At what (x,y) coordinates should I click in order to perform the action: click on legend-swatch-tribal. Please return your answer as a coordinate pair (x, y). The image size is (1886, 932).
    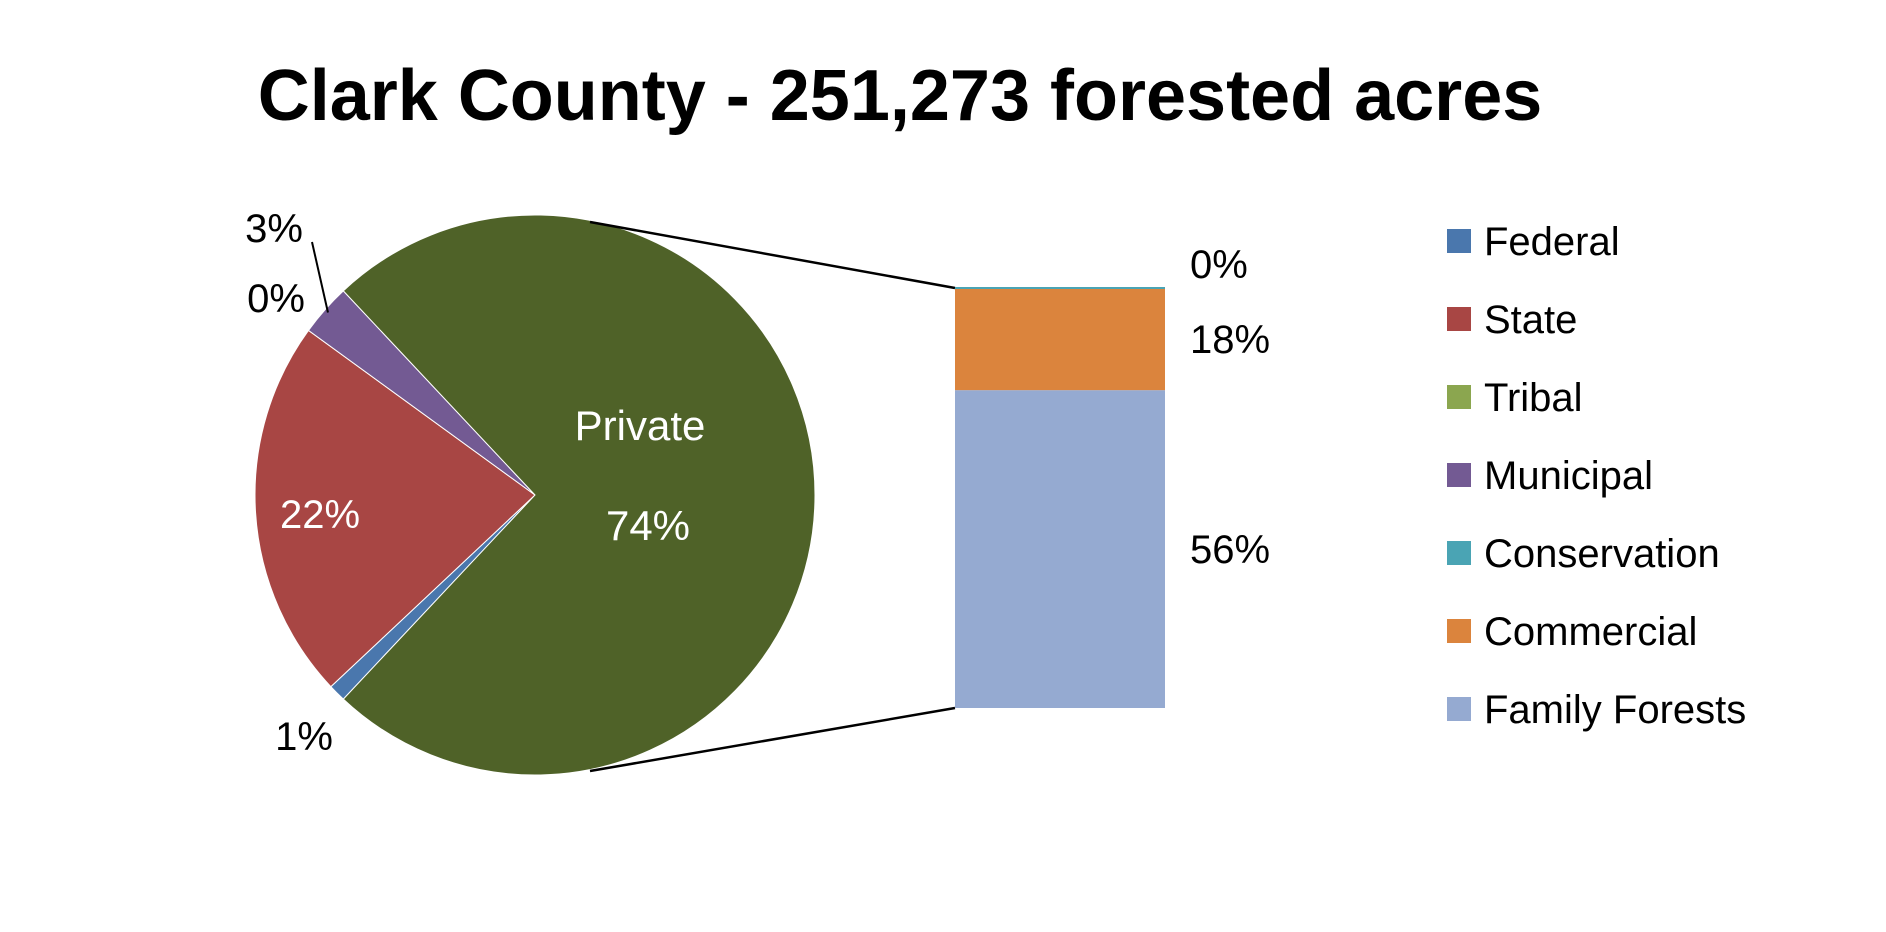
    Looking at the image, I should click on (1459, 397).